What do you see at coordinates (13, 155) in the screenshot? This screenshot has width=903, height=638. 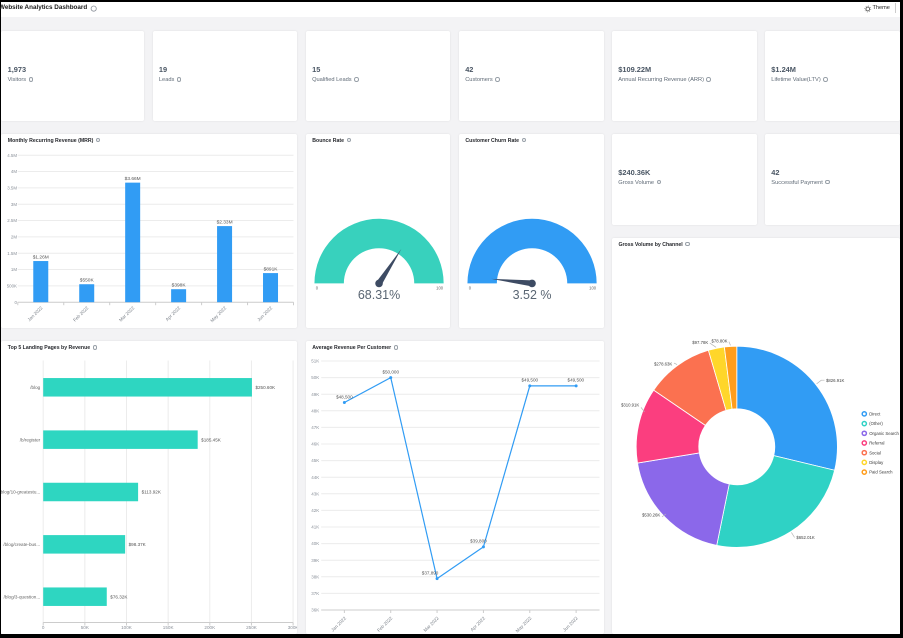 I see `svg-text: 4.5M` at bounding box center [13, 155].